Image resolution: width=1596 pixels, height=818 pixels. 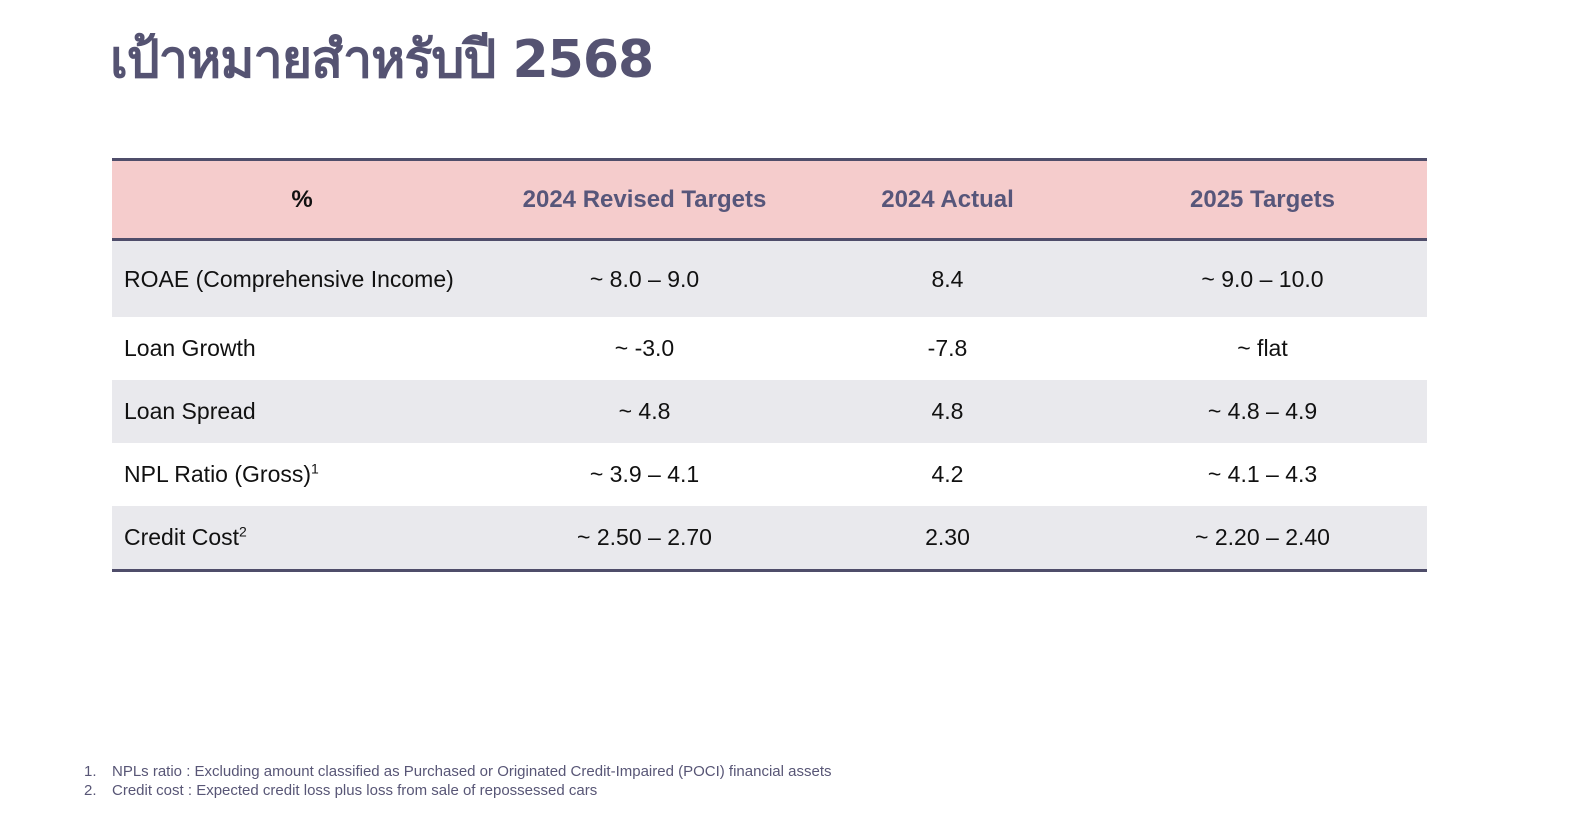 I want to click on header-targets: 2025 Targets, so click(x=1262, y=200).